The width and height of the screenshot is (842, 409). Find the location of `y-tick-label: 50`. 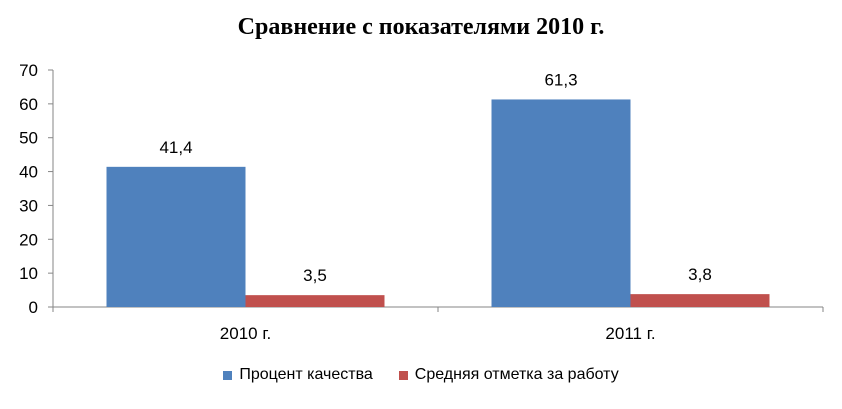

y-tick-label: 50 is located at coordinates (28, 138).